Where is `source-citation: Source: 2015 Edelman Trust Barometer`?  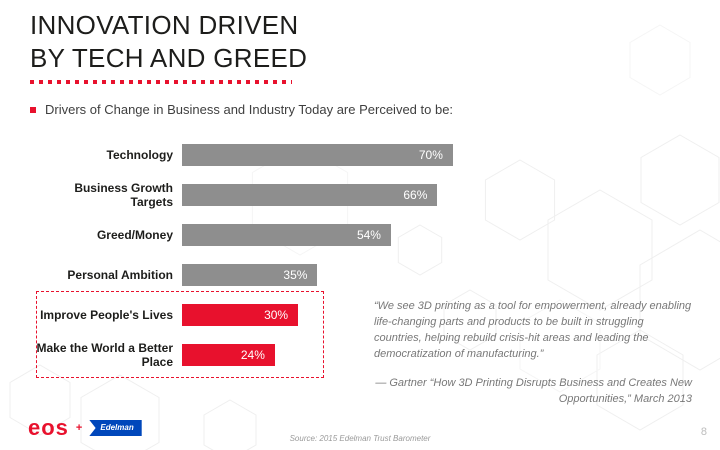 source-citation: Source: 2015 Edelman Trust Barometer is located at coordinates (360, 438).